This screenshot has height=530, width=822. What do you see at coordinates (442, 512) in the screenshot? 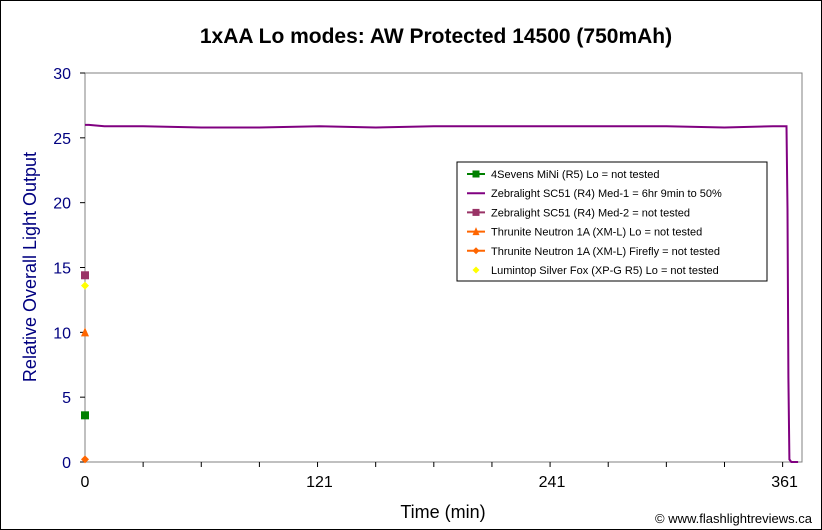
I see `x-axis-label: Time (min)` at bounding box center [442, 512].